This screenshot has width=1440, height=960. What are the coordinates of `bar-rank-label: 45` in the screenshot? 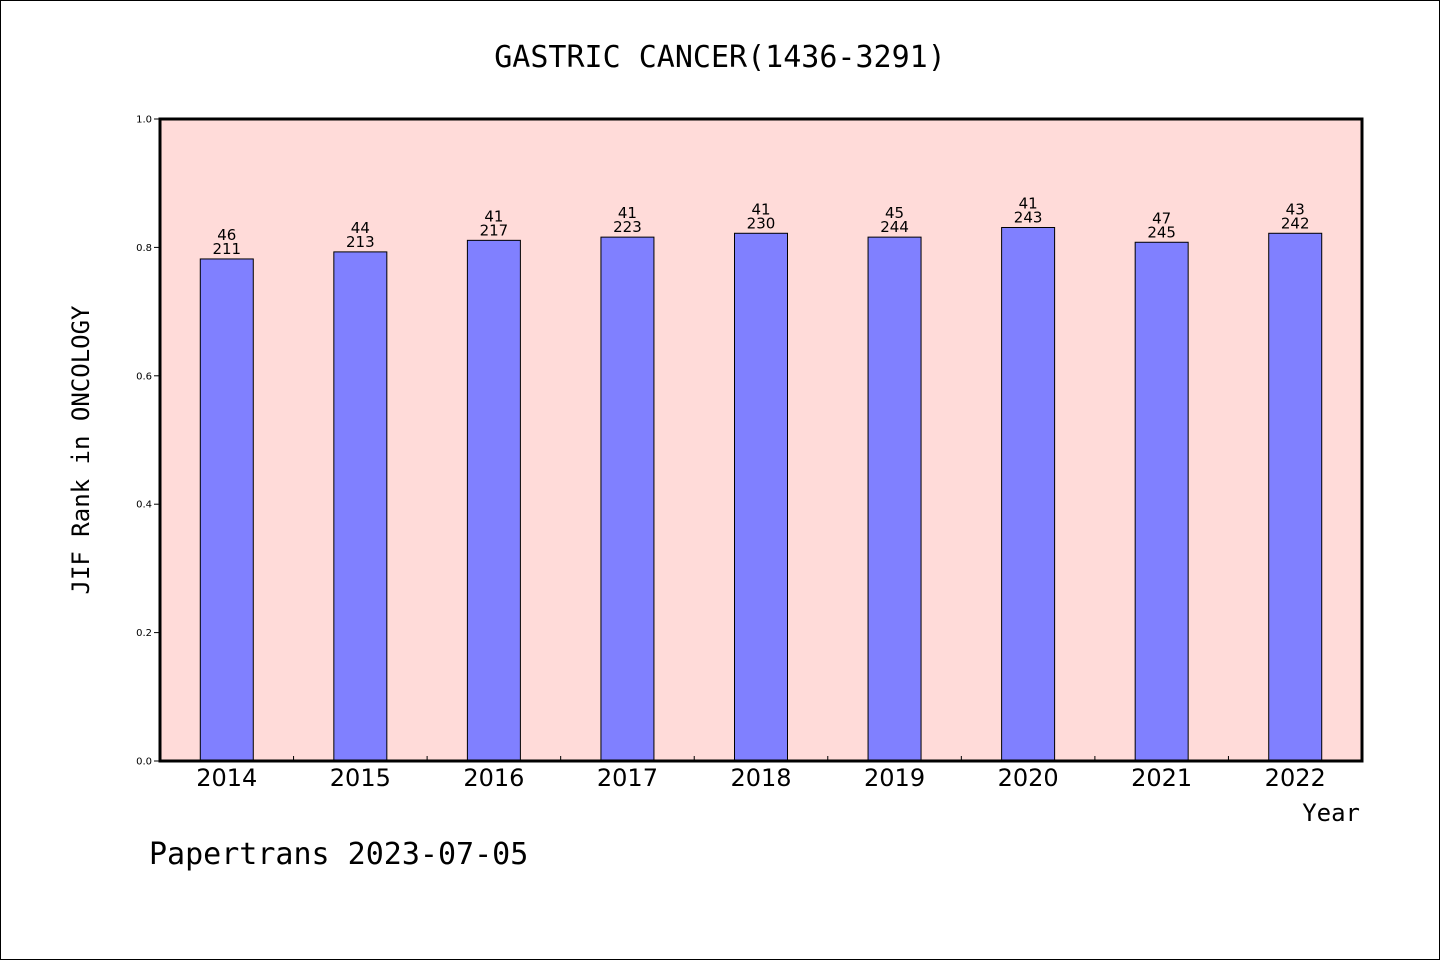 It's located at (894, 213).